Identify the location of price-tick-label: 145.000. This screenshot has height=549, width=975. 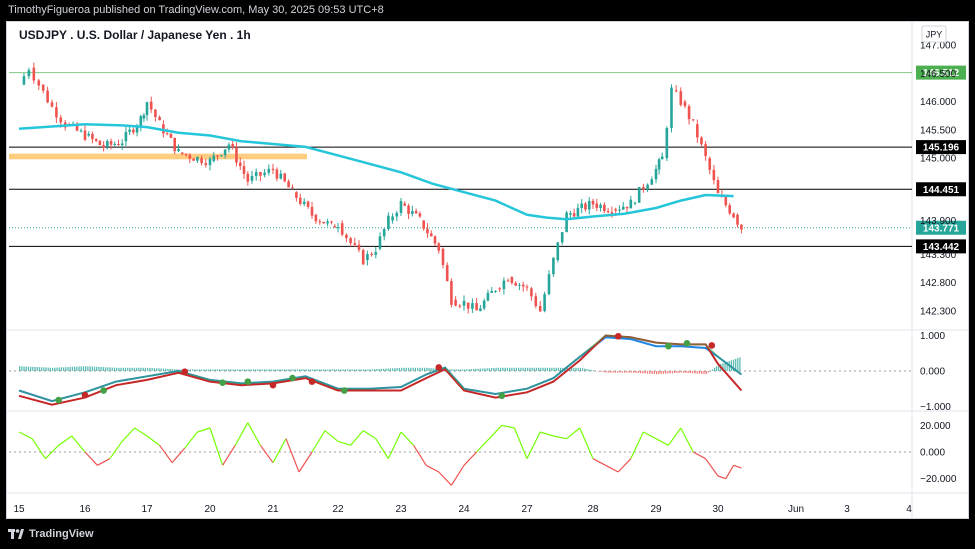
(938, 159).